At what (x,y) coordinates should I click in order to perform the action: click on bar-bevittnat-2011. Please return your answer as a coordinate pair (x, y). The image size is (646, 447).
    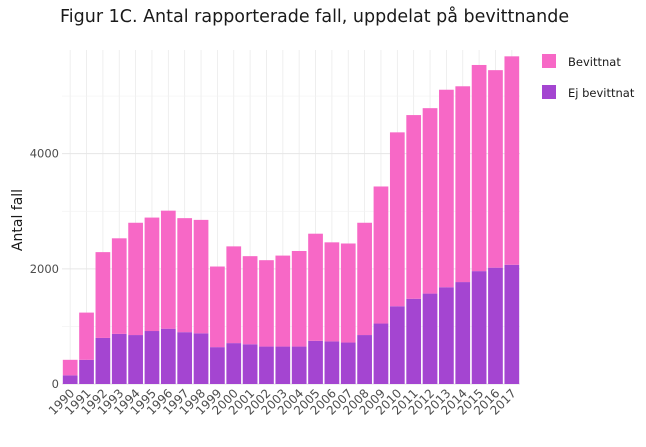
    Looking at the image, I should click on (414, 207).